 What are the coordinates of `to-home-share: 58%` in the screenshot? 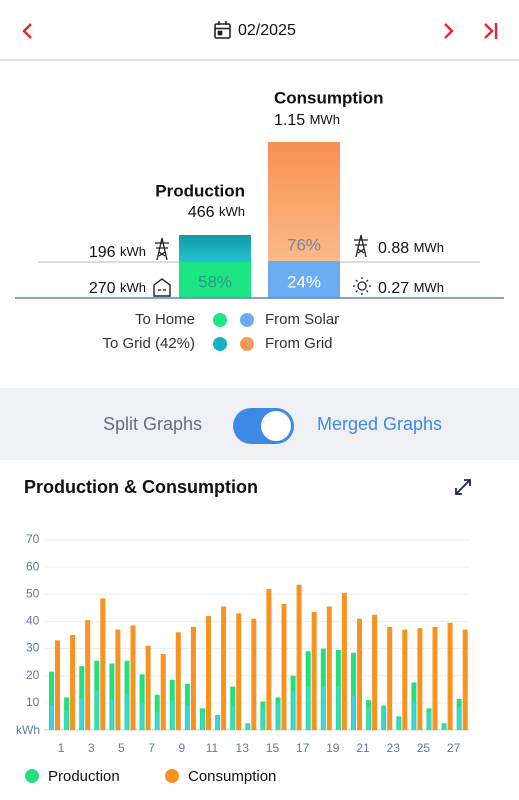 It's located at (215, 281).